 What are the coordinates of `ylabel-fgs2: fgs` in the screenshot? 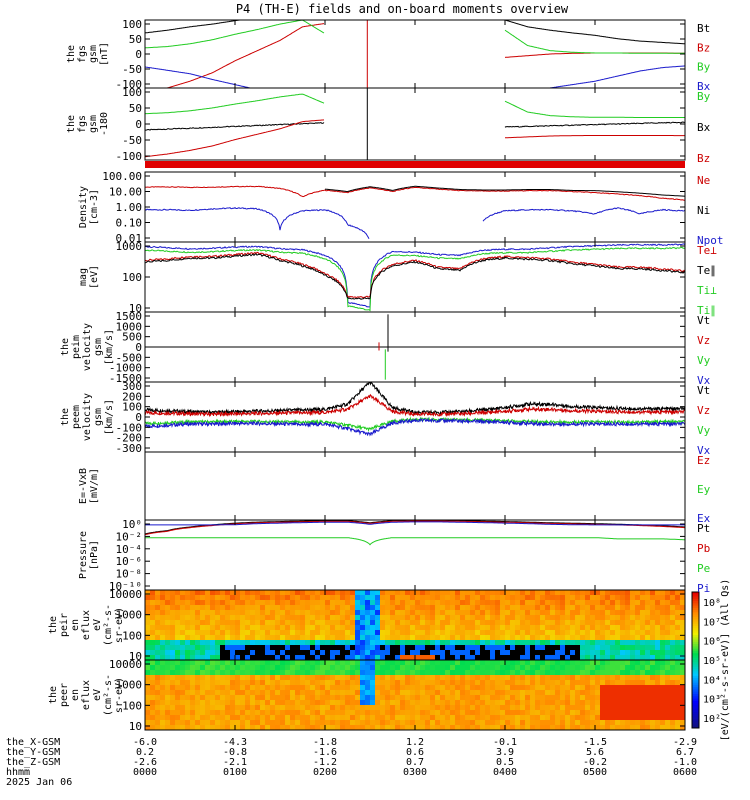 It's located at (82, 124).